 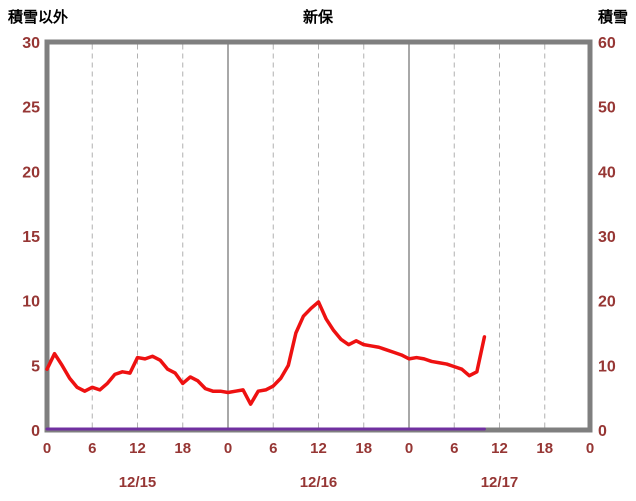 I want to click on y-axis-right-tick-label: 0, so click(x=602, y=431).